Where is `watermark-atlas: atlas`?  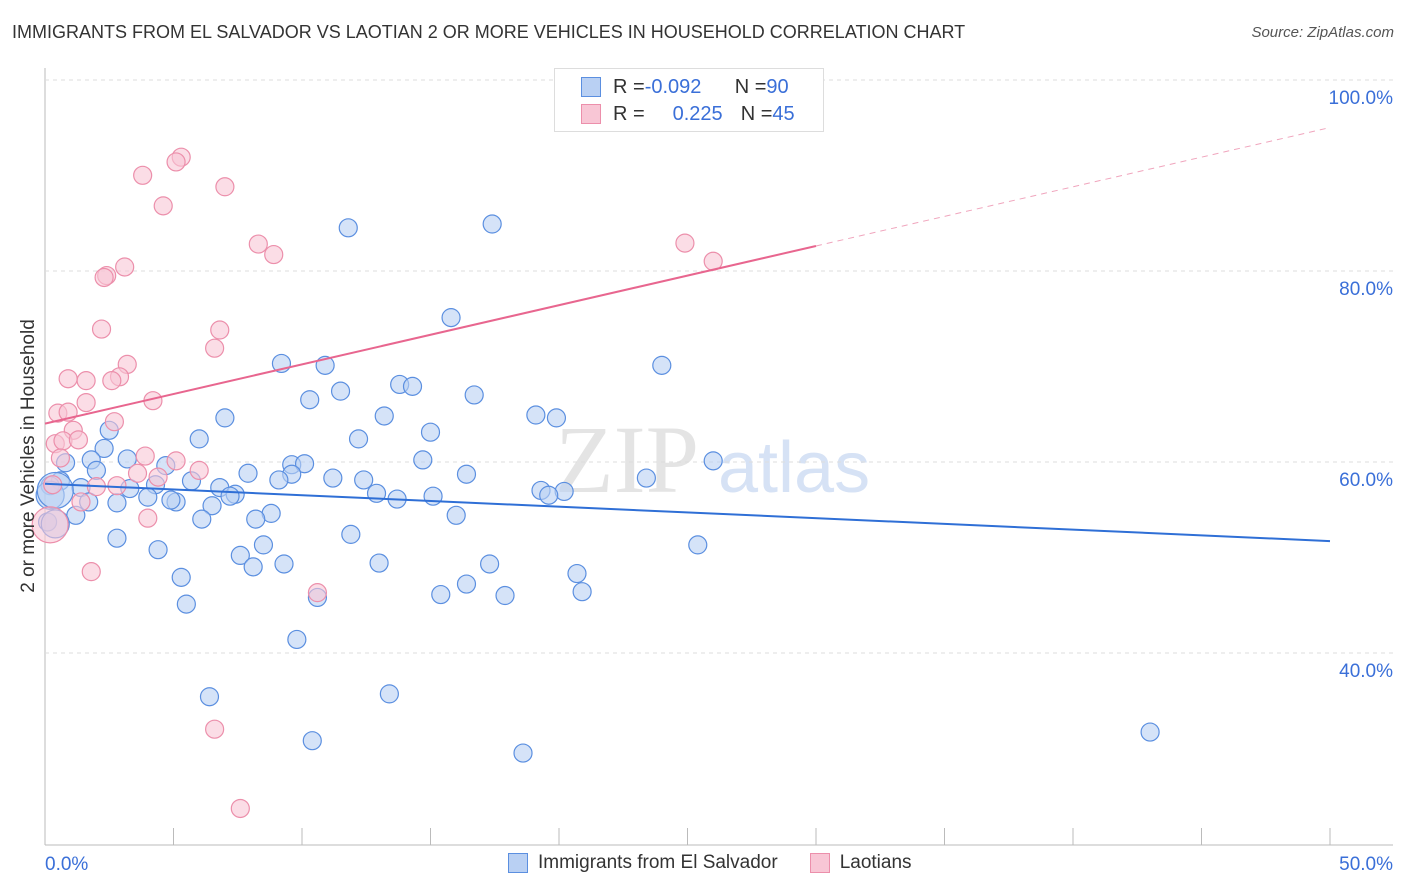 watermark-atlas: atlas is located at coordinates (794, 468).